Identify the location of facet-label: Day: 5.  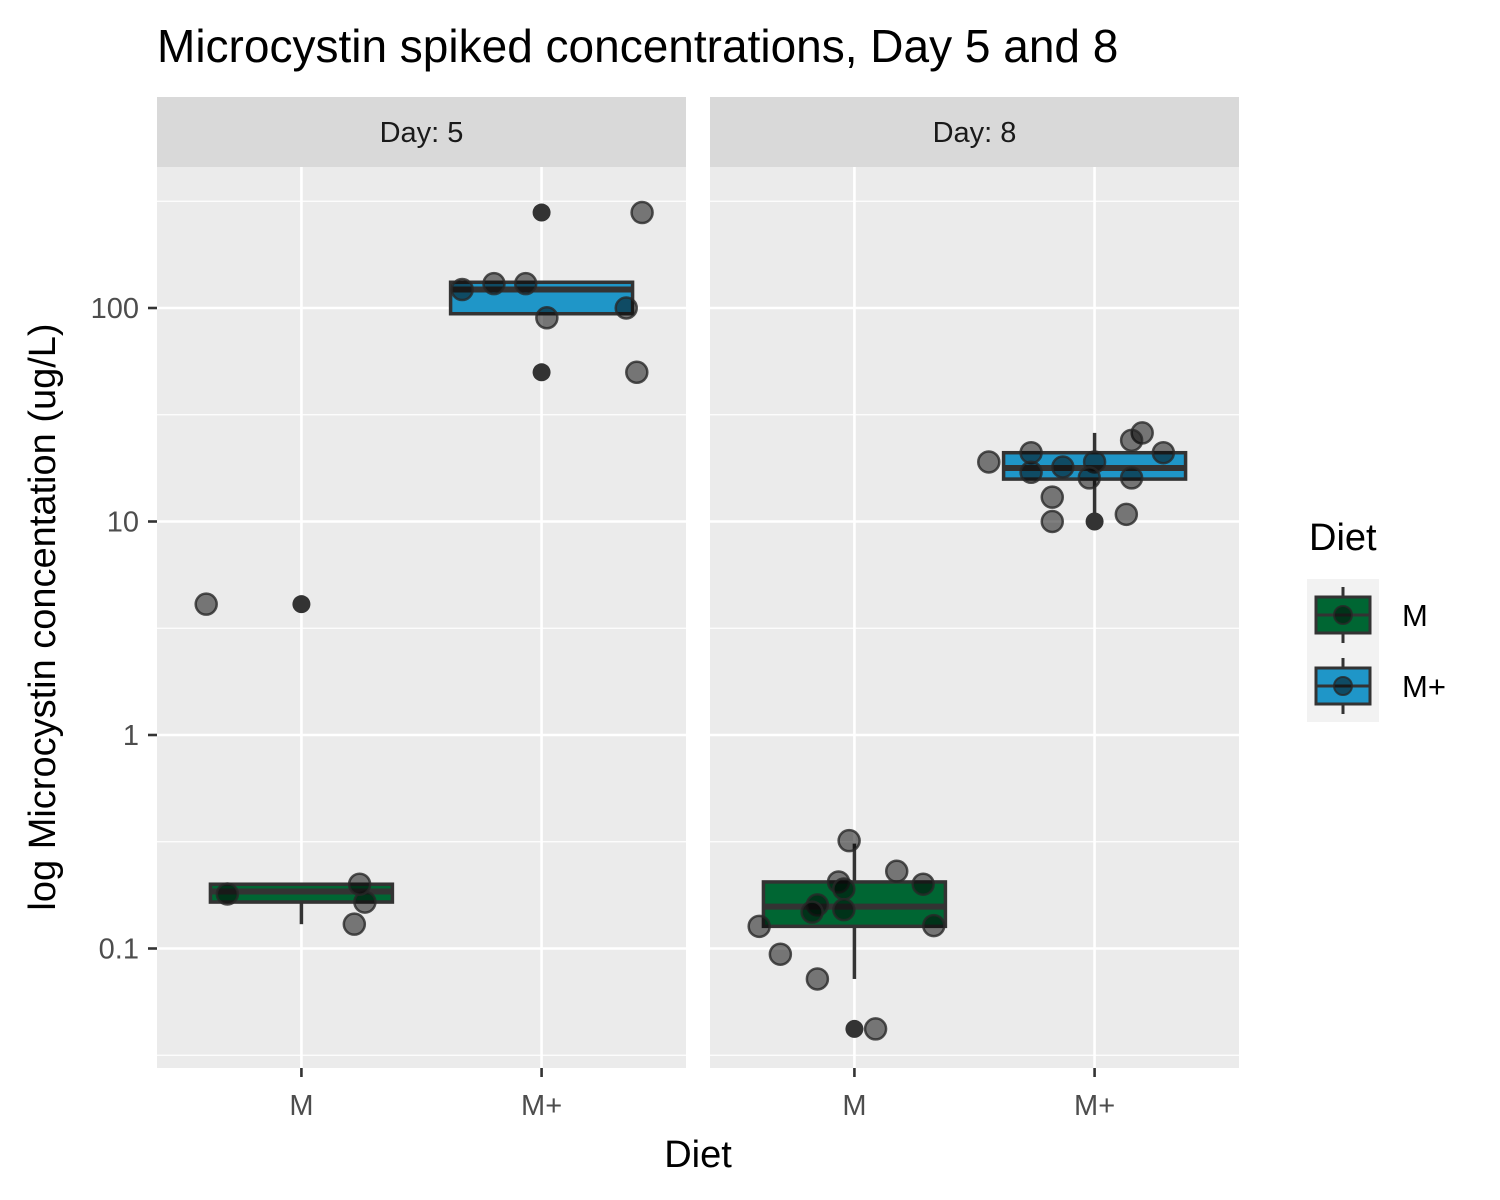
(422, 133).